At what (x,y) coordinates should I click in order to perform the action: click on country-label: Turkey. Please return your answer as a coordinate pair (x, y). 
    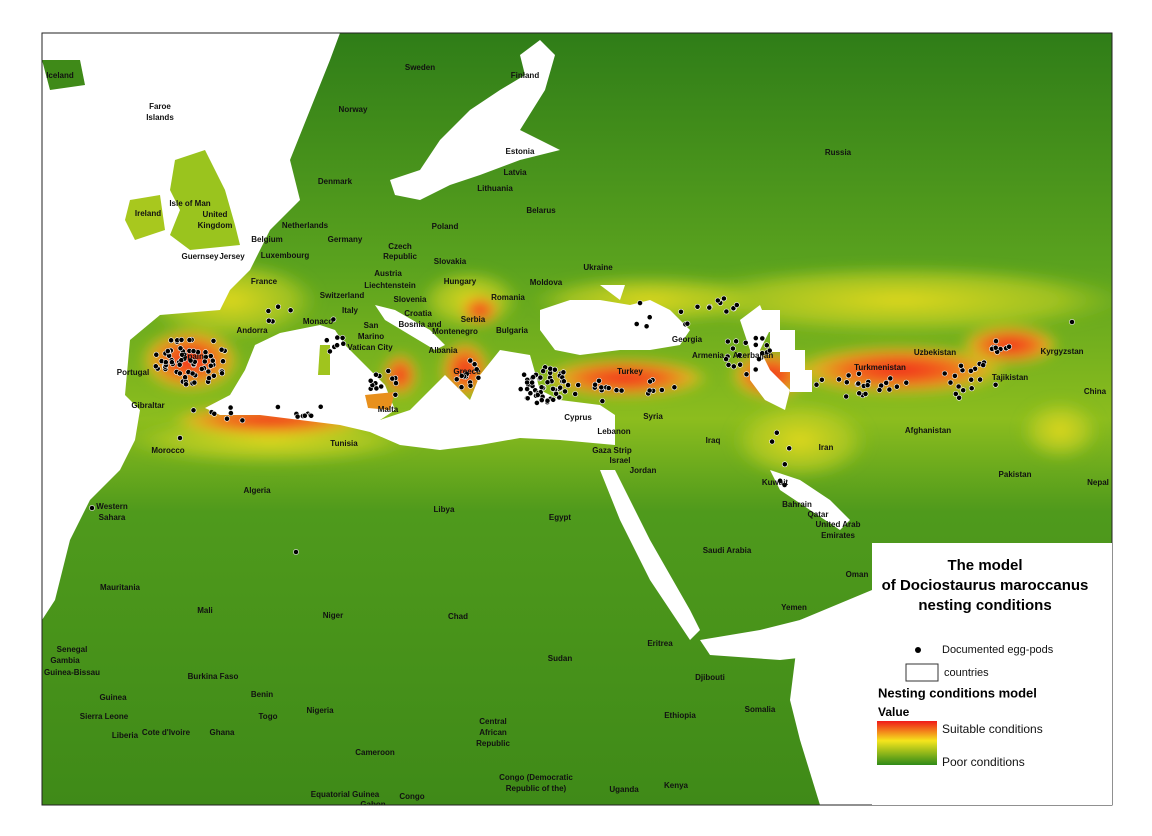
    Looking at the image, I should click on (630, 371).